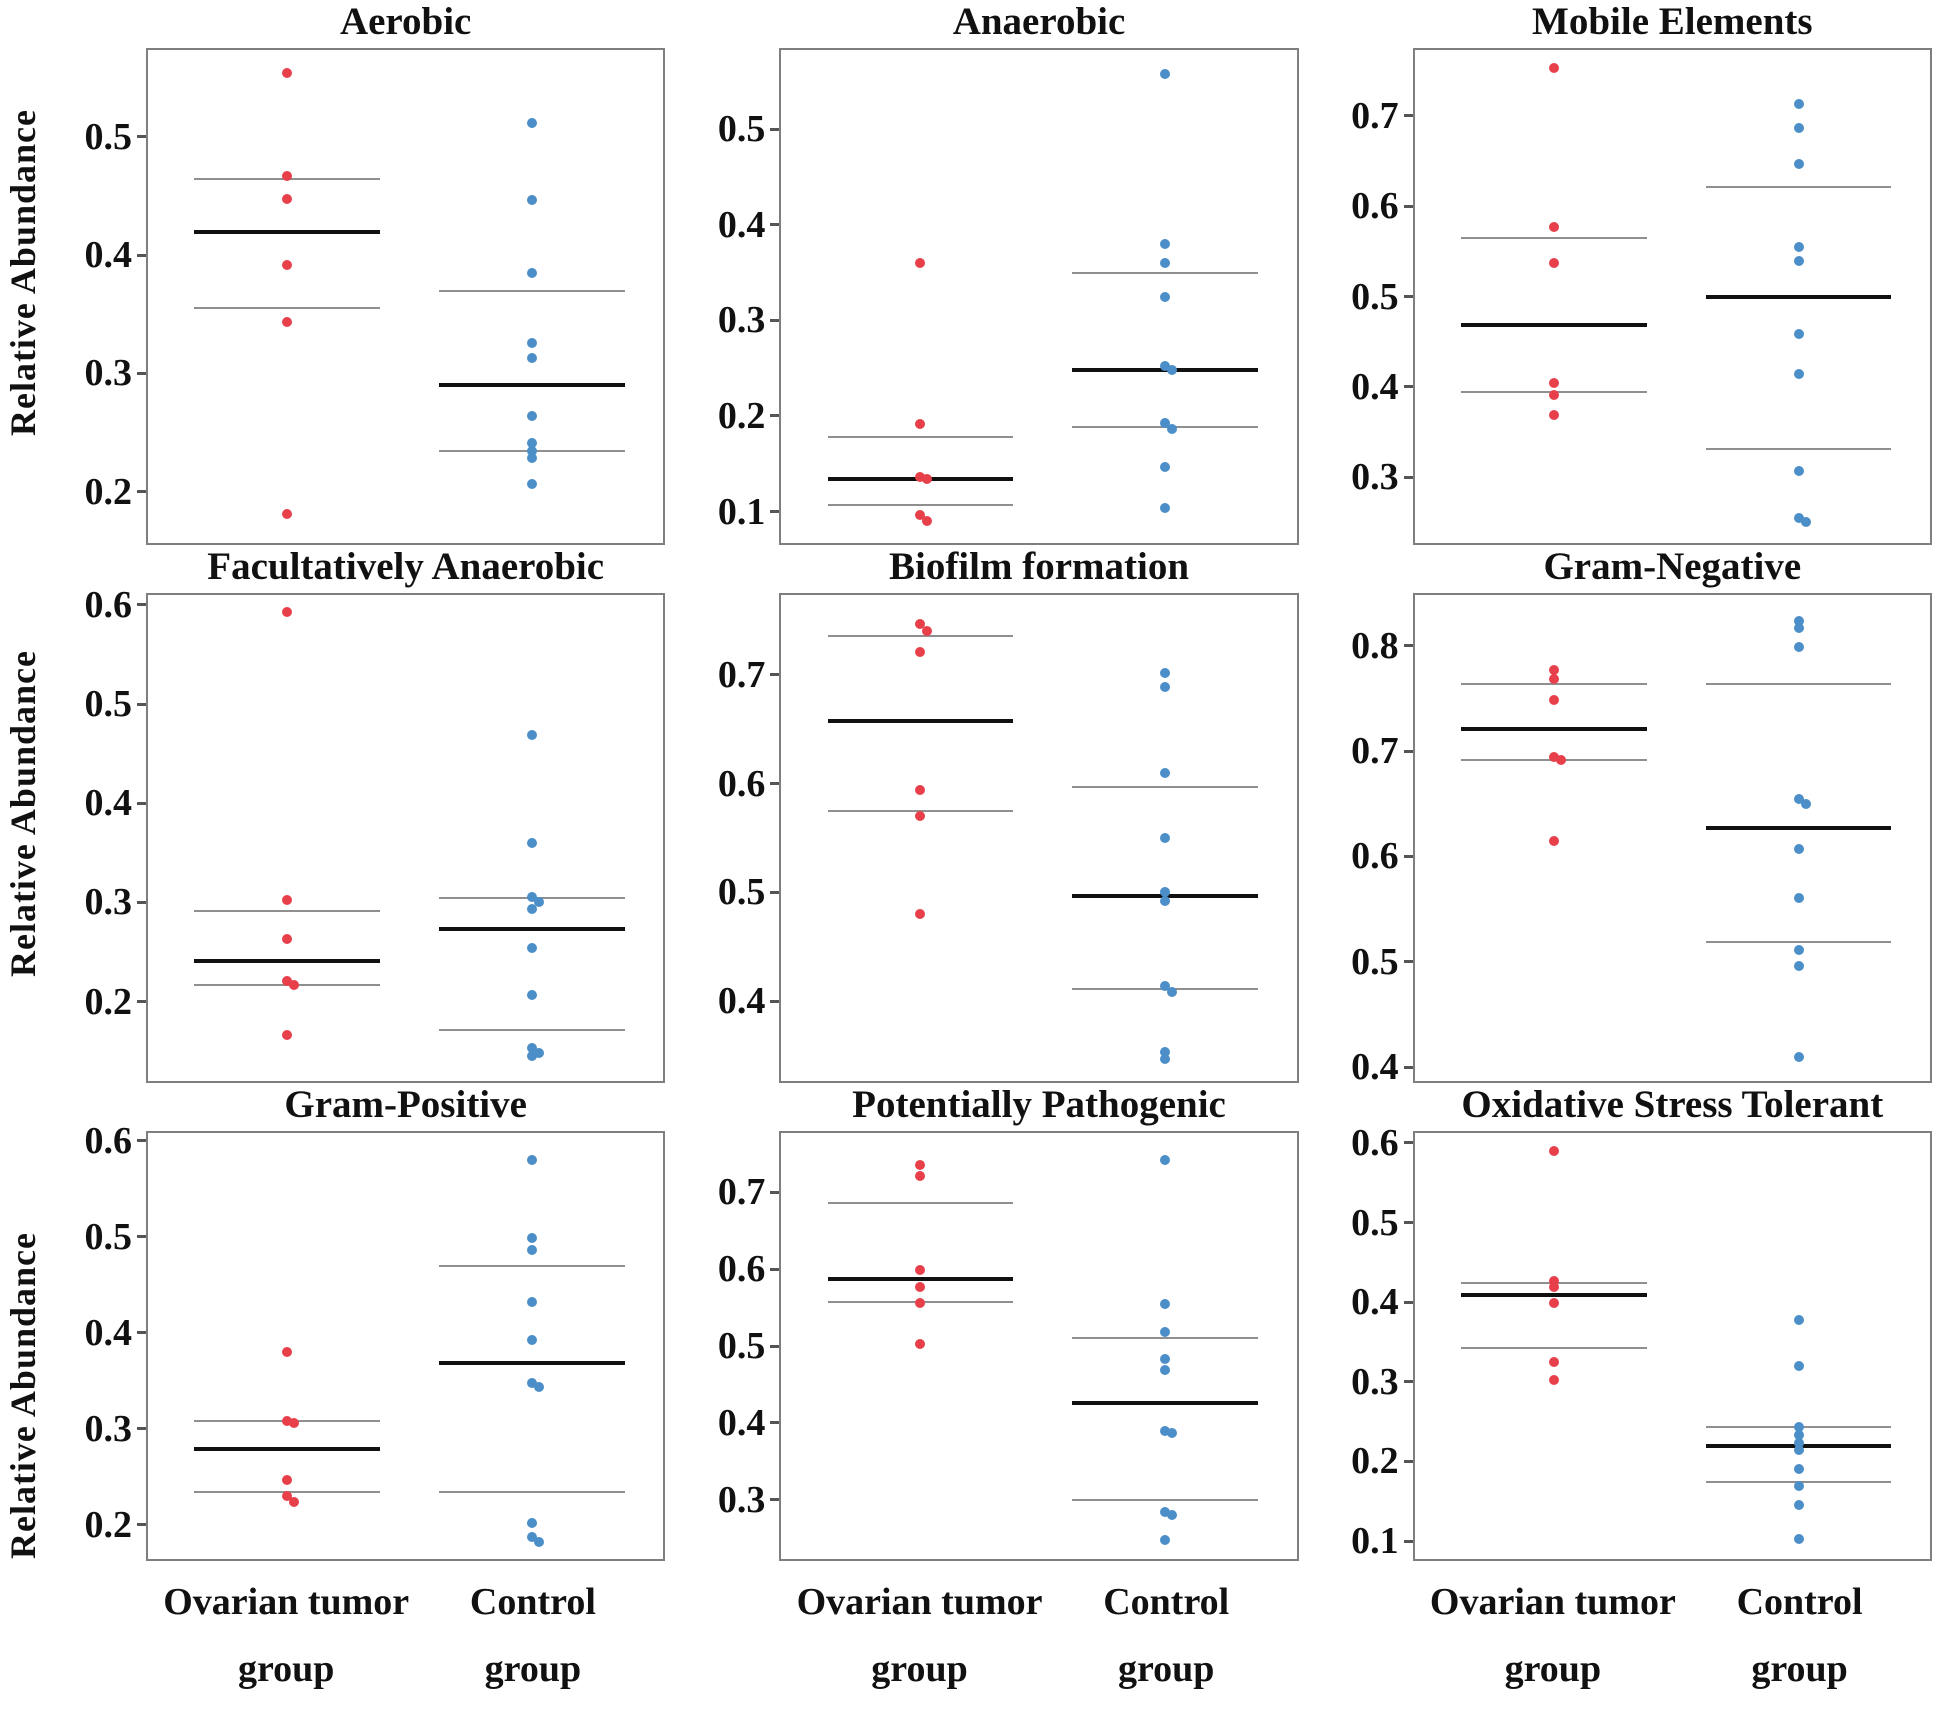  I want to click on y-tick-label: 0.6, so click(741, 1269).